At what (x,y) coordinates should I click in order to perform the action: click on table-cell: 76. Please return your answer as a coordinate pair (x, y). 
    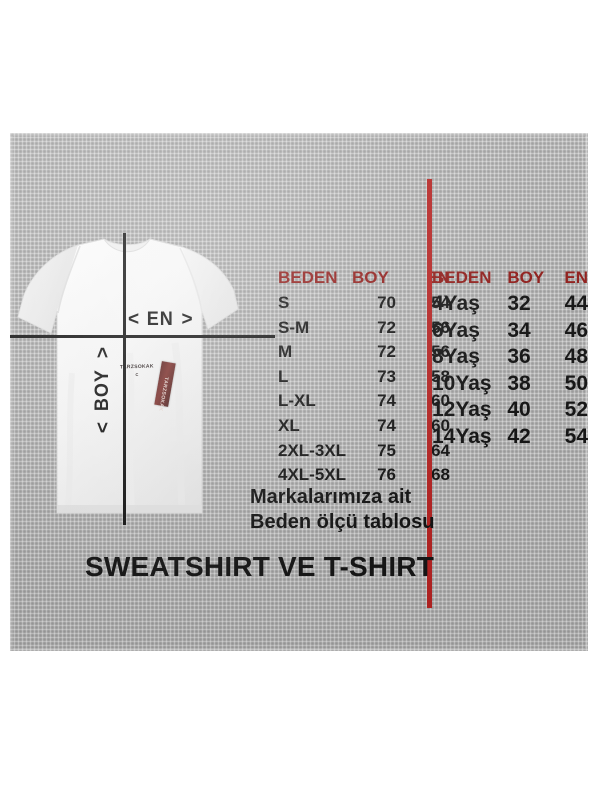
    Looking at the image, I should click on (386, 475).